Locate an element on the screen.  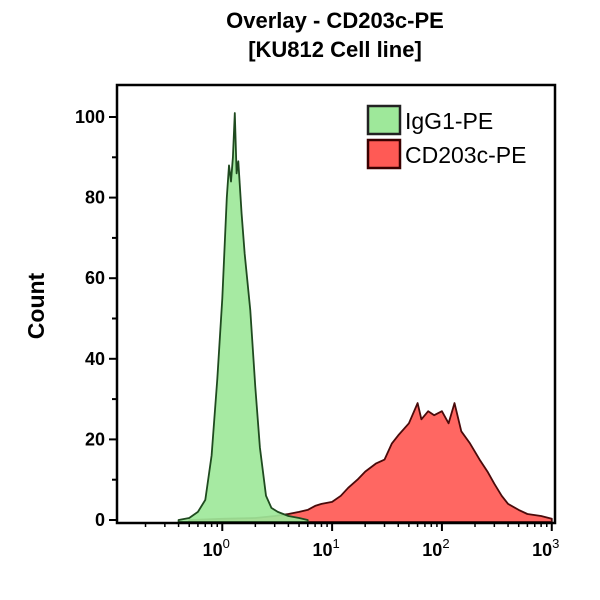
legend-label: CD203c-PE is located at coordinates (465, 155).